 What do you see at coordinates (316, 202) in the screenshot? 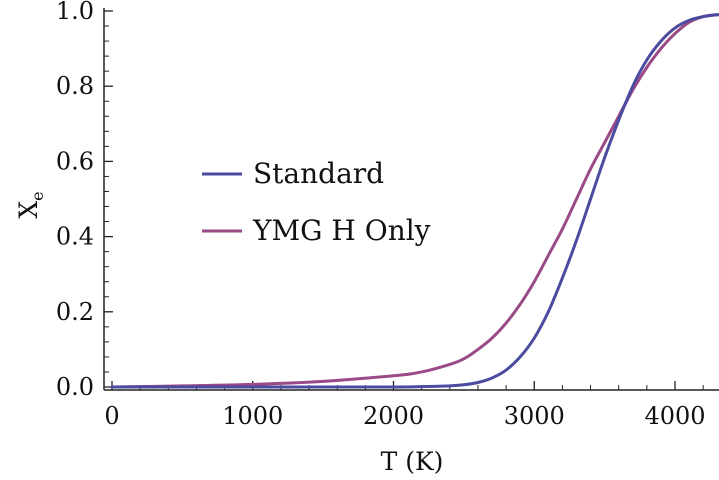
I see `legend: Standard YMG H Only` at bounding box center [316, 202].